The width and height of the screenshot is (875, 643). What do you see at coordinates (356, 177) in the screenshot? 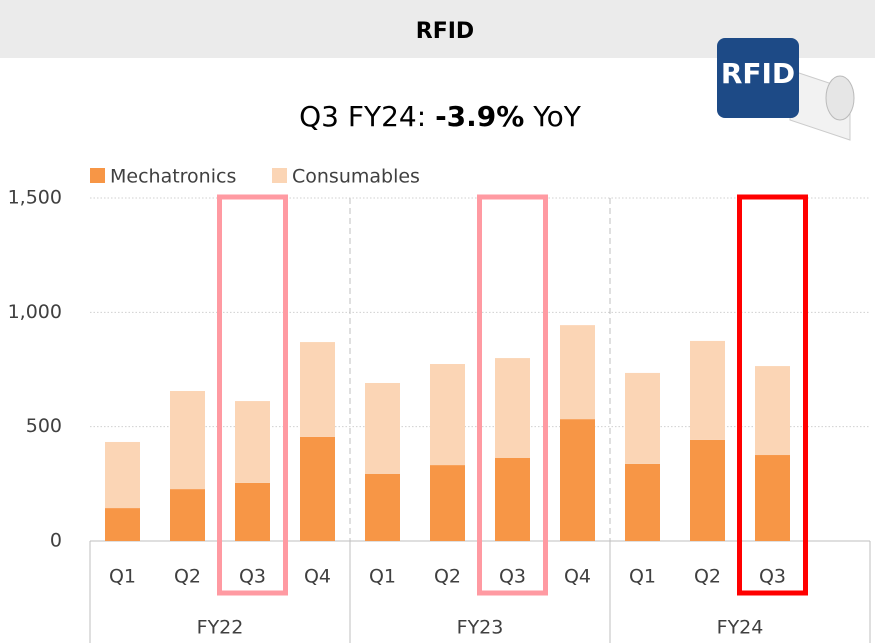
I see `legend-label: Consumables` at bounding box center [356, 177].